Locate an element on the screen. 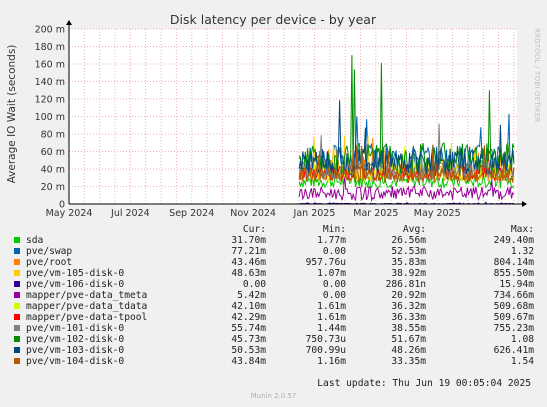 The image size is (547, 407). legend-cur-value: 55.74m is located at coordinates (248, 328).